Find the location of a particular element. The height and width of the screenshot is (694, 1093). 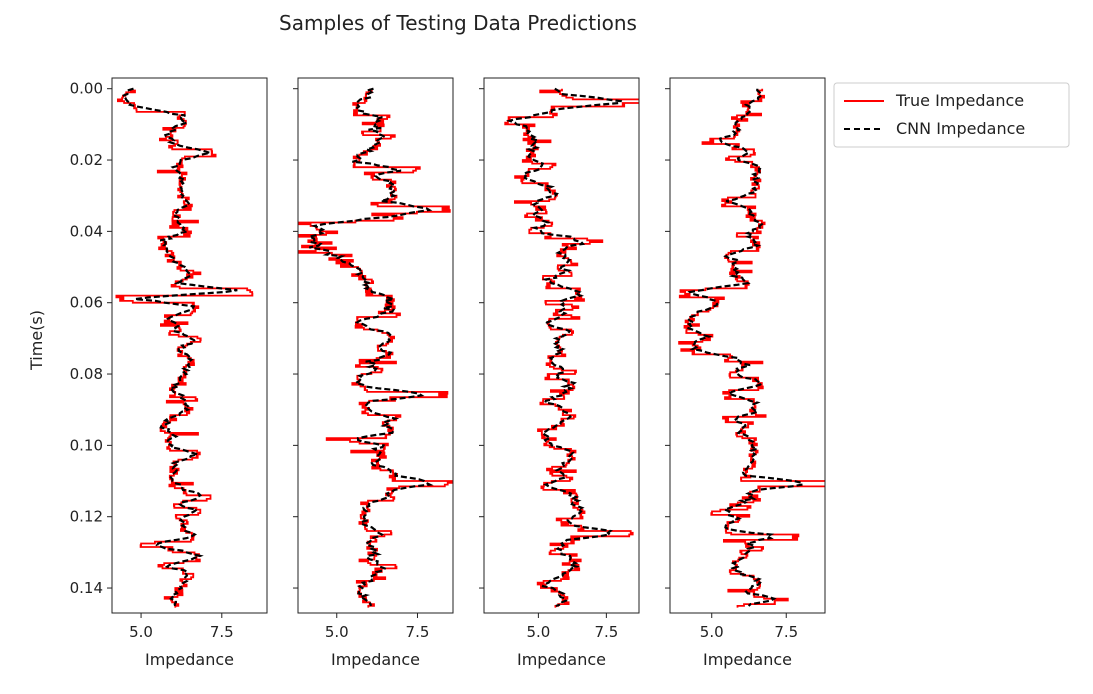

subplot-3: 5.0 7.5 Impedance is located at coordinates (559, 373).